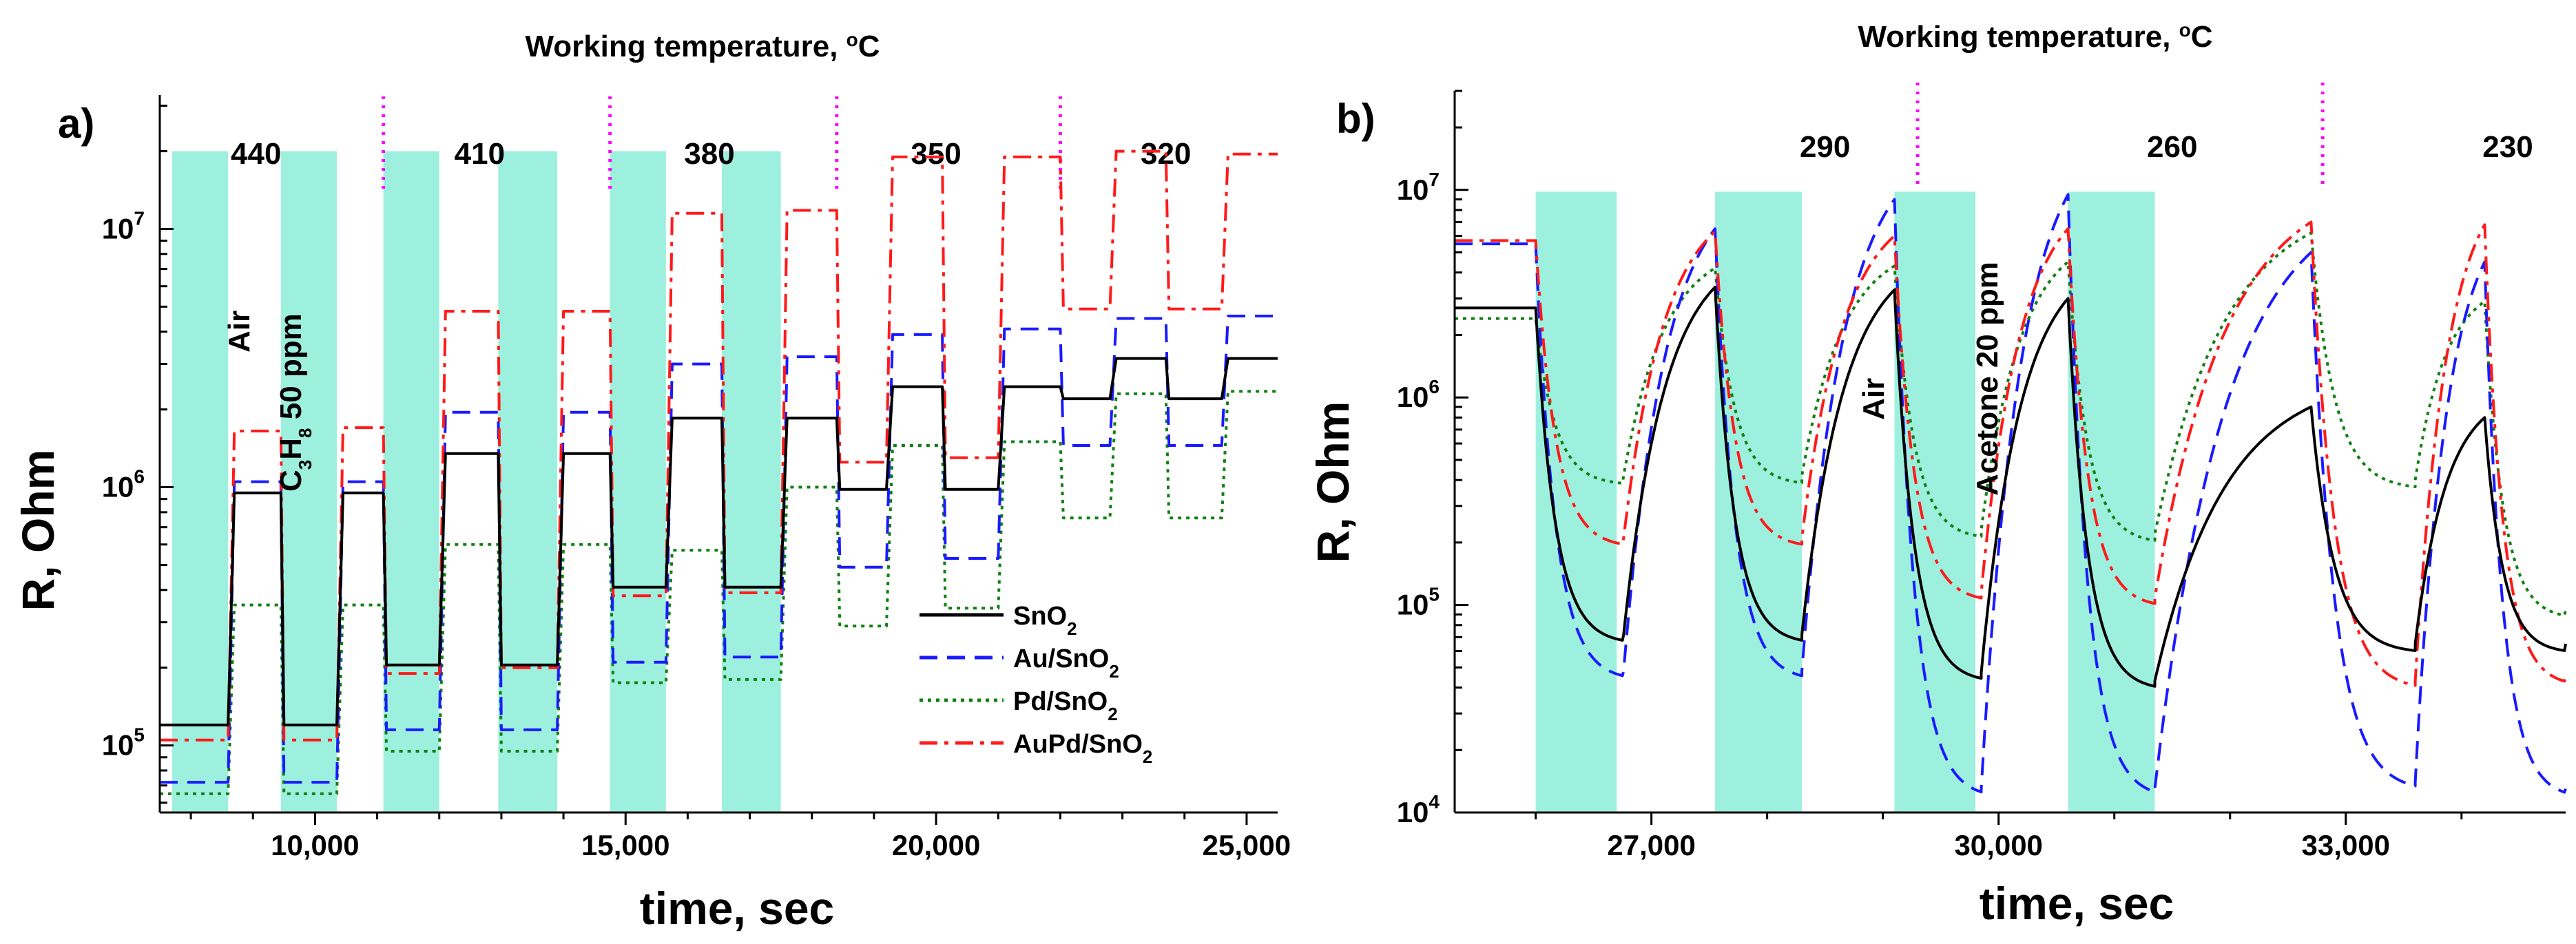 Image resolution: width=2576 pixels, height=944 pixels. What do you see at coordinates (239, 332) in the screenshot?
I see `panel-a-air-annotation: Air` at bounding box center [239, 332].